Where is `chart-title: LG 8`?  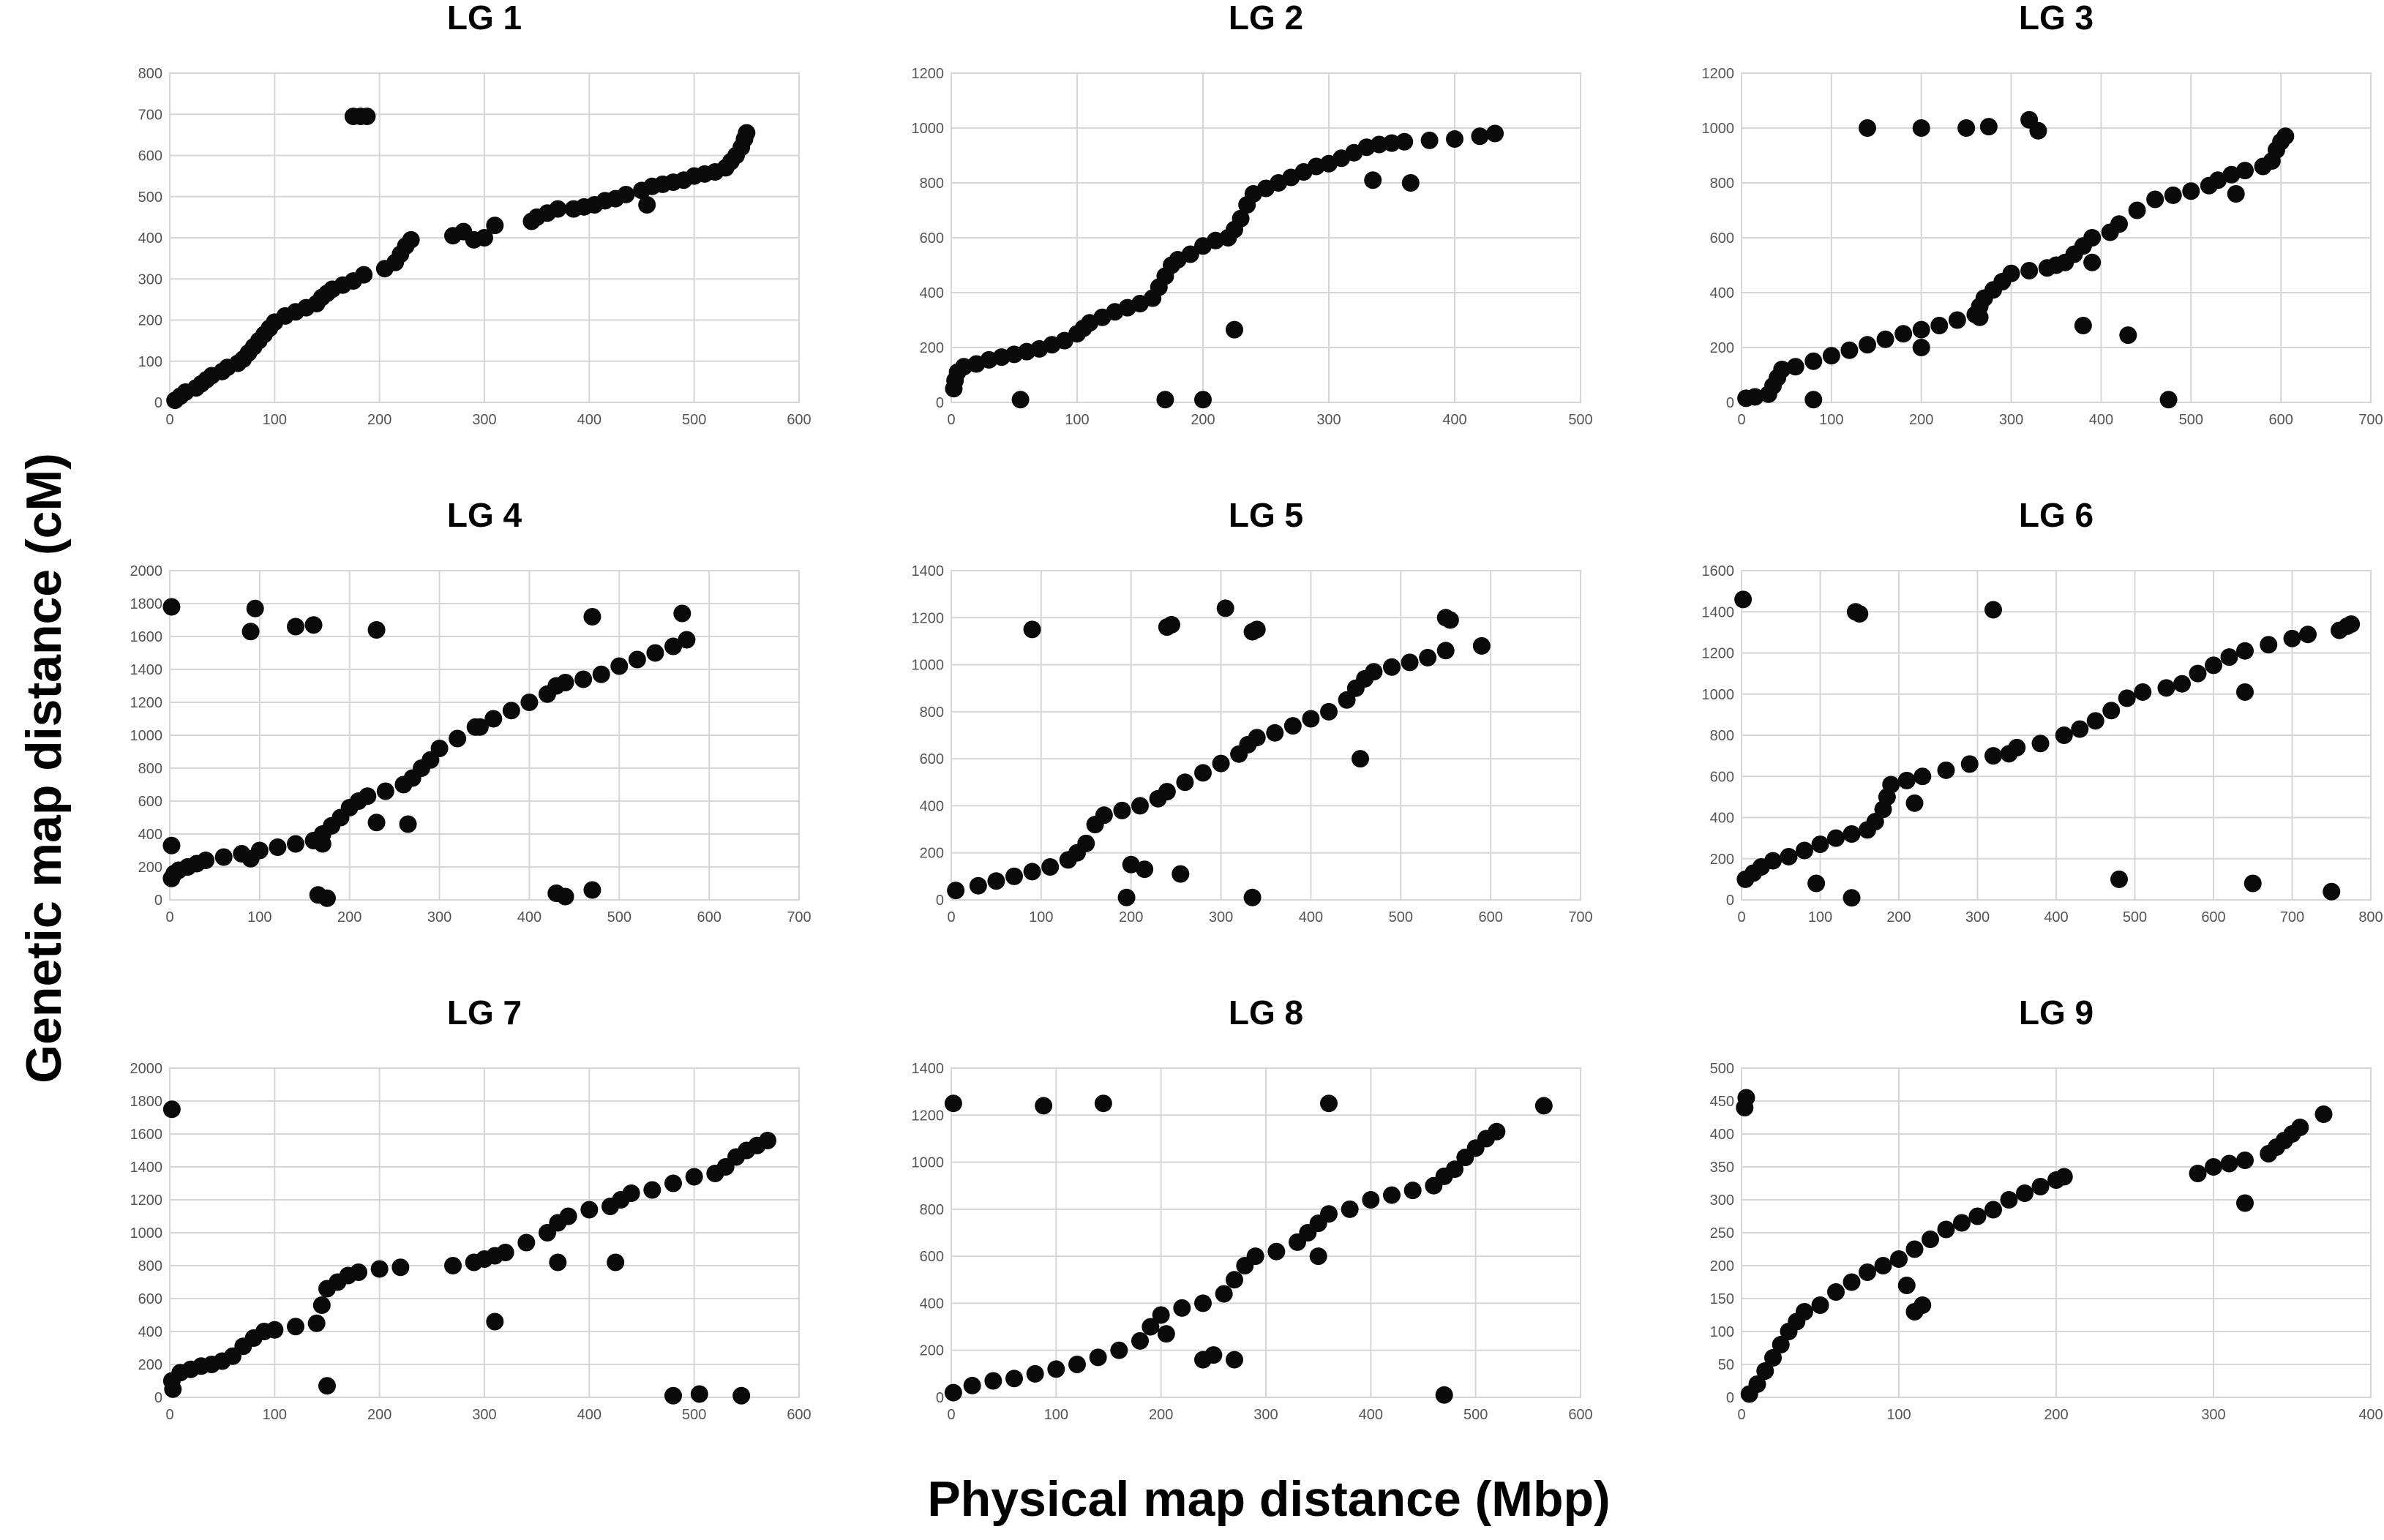 chart-title: LG 8 is located at coordinates (1266, 1013).